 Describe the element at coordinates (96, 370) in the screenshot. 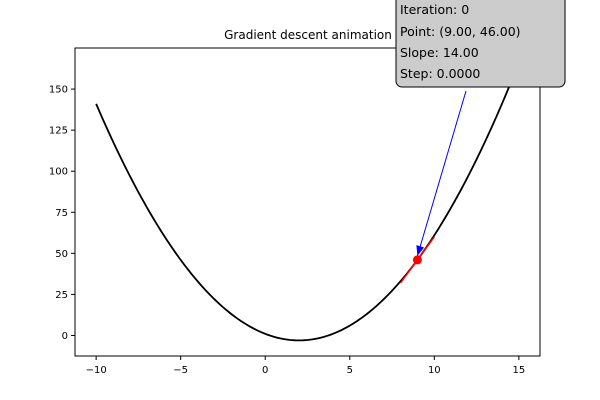

I see `x-tick-label: −10` at that location.